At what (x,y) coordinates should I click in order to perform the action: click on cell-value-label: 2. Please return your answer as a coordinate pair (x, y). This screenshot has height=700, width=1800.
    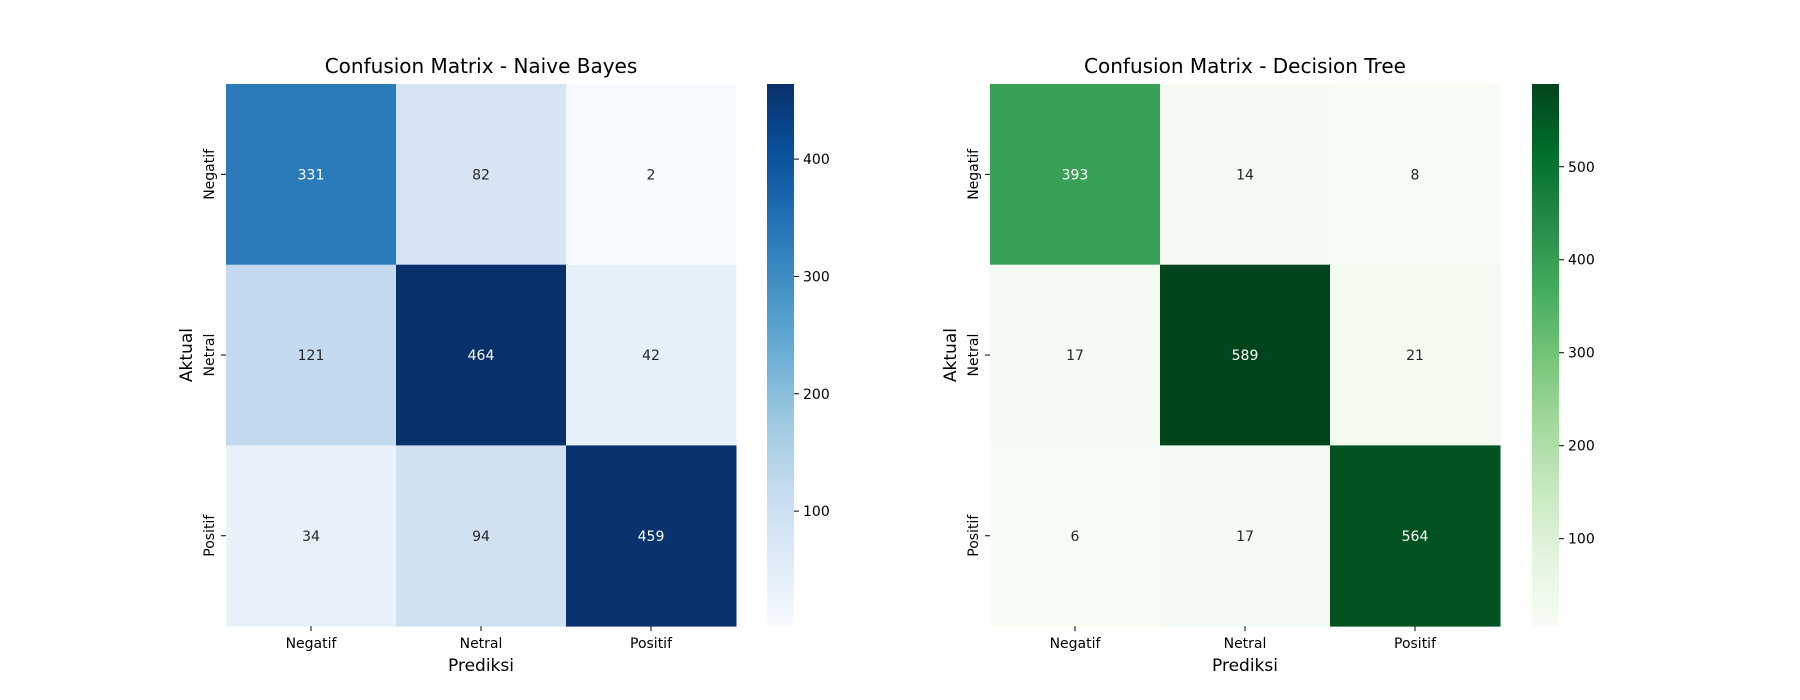
    Looking at the image, I should click on (651, 175).